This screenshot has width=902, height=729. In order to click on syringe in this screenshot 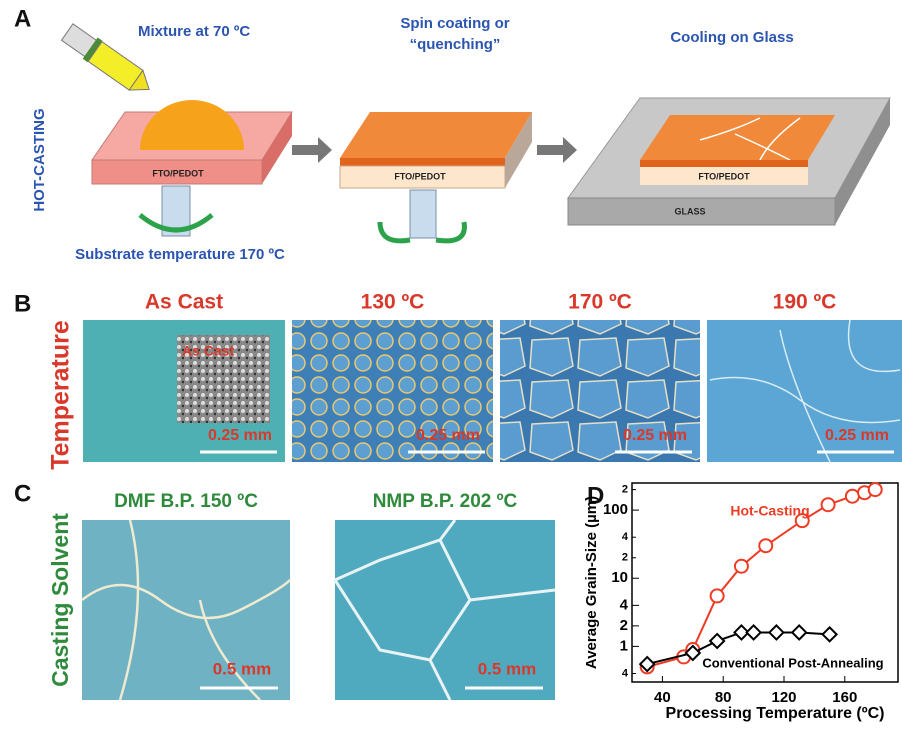, I will do `click(105, 57)`.